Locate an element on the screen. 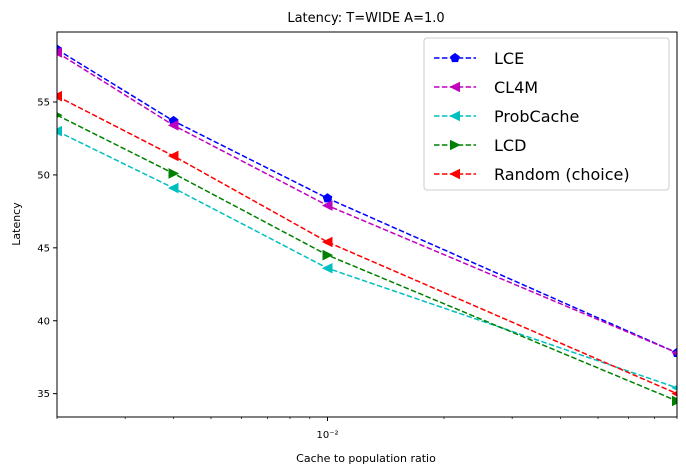 This screenshot has width=686, height=475. legend-label: ProbCache is located at coordinates (536, 116).